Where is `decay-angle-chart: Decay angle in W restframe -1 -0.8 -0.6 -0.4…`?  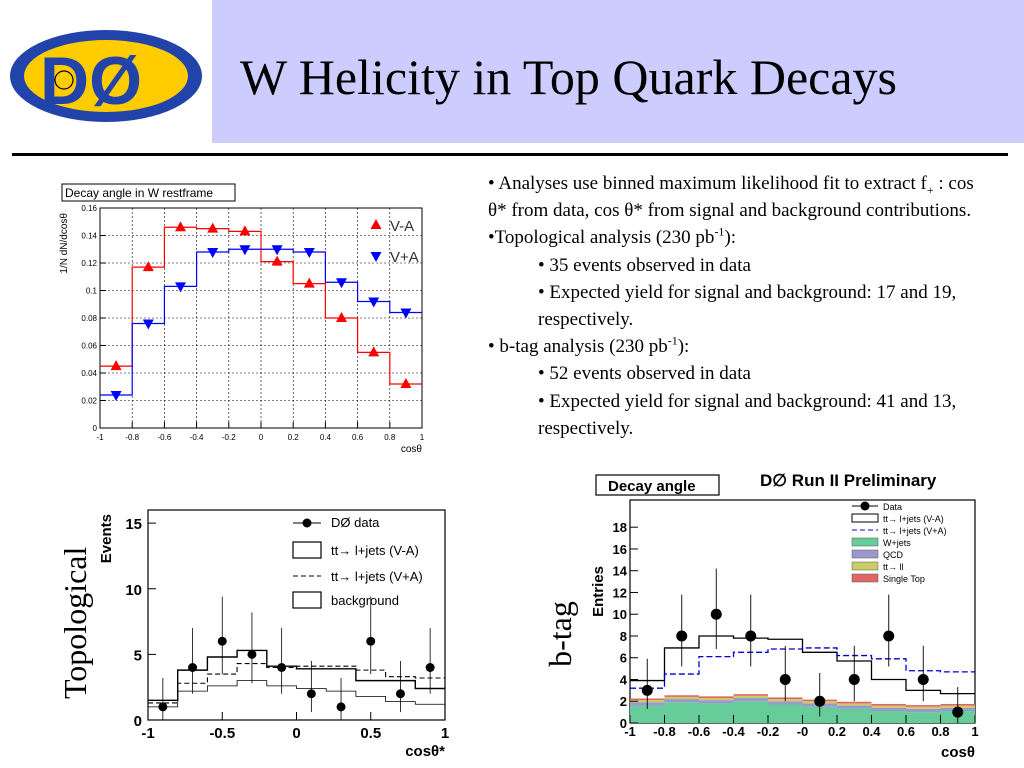 decay-angle-chart: Decay angle in W restframe -1 -0.8 -0.6 -0.4… is located at coordinates (242, 319).